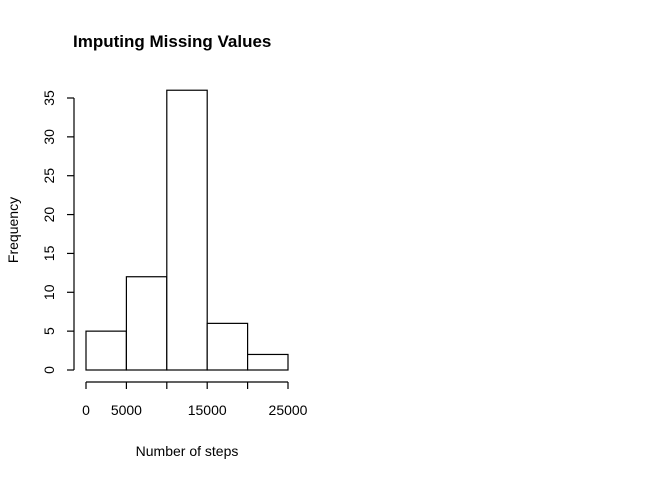 This screenshot has width=672, height=480. Describe the element at coordinates (187, 451) in the screenshot. I see `x-axis-label: Number of steps` at that location.